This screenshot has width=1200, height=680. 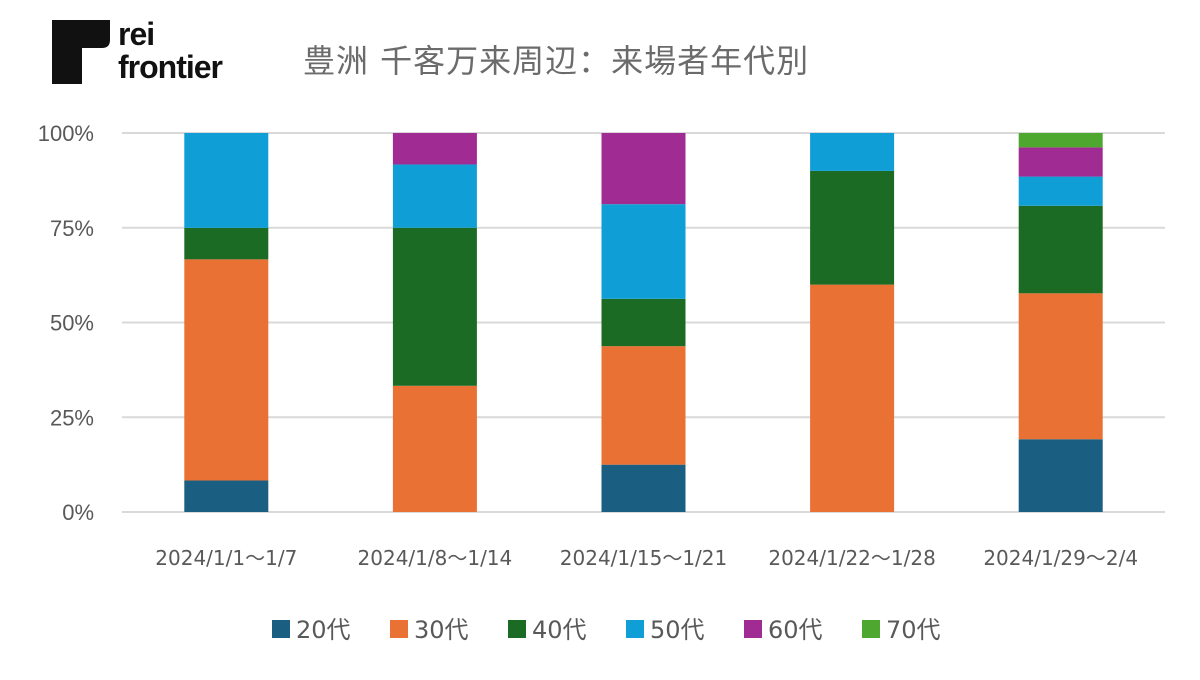 I want to click on x-category-label: 2024/1/22～1/28, so click(x=851, y=558).